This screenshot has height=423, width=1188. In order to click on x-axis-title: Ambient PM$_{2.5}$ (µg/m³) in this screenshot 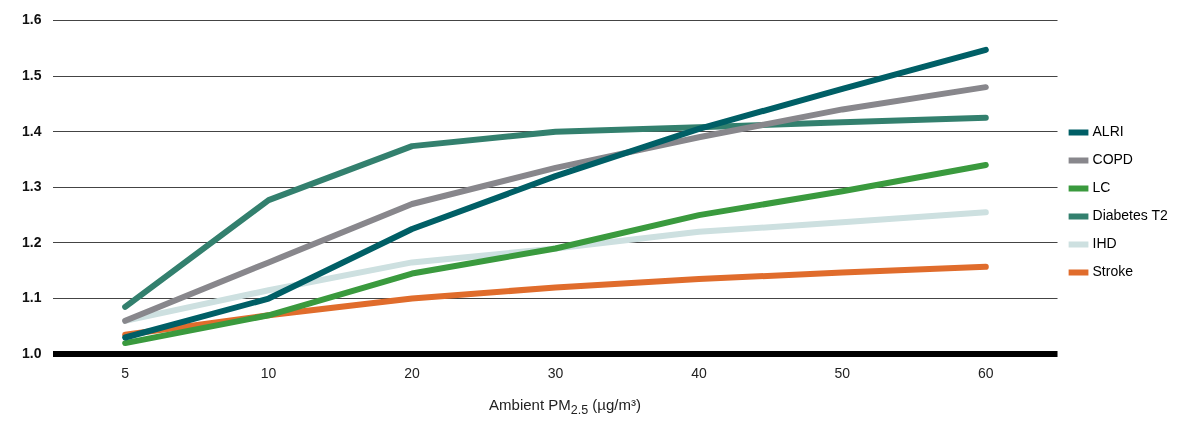, I will do `click(565, 406)`.